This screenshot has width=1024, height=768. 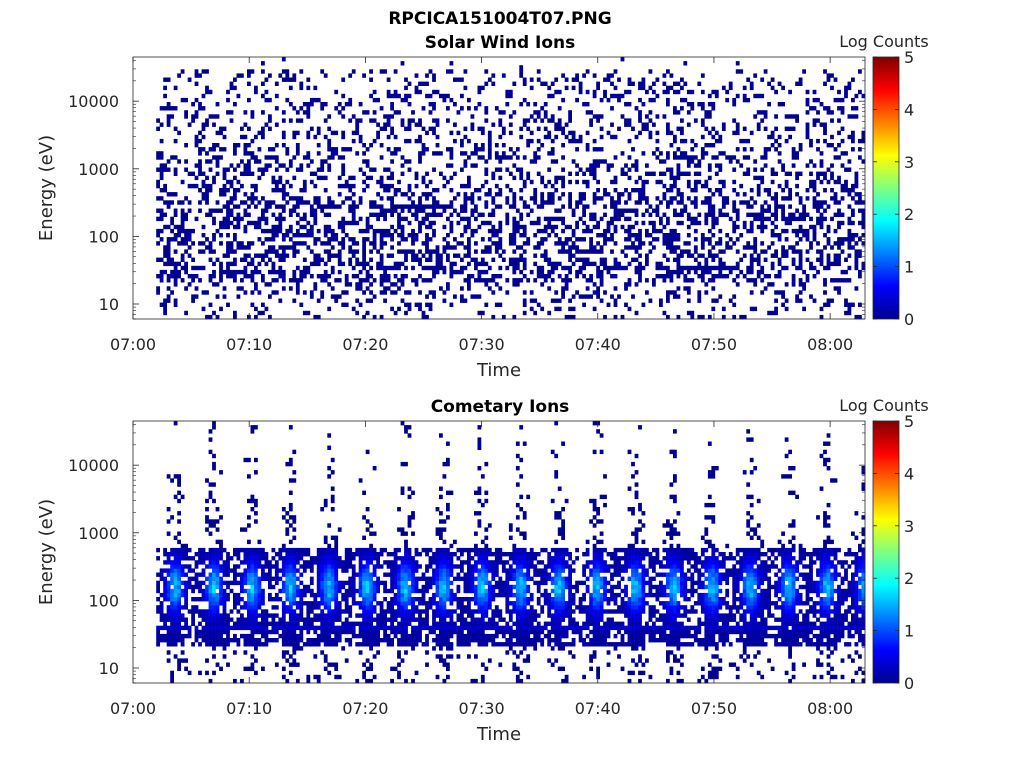 I want to click on heatmap-cell-1914, so click(x=524, y=186).